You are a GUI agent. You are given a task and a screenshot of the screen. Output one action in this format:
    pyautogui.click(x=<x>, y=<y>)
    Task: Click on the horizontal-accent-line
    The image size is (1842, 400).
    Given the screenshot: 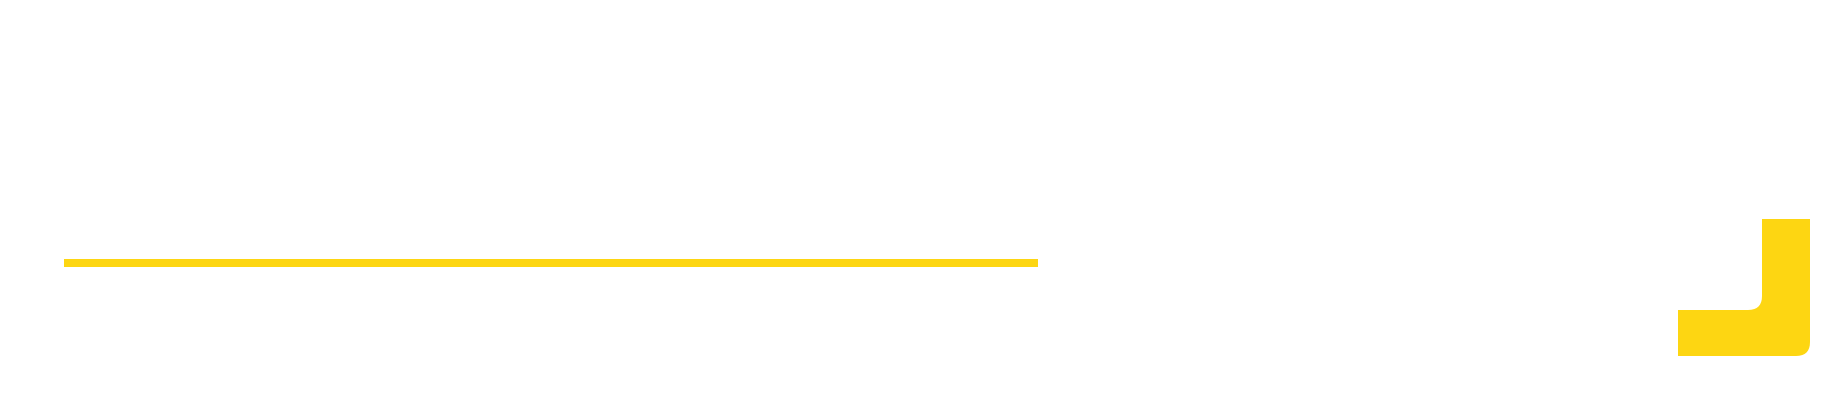 What is the action you would take?
    pyautogui.click(x=551, y=263)
    